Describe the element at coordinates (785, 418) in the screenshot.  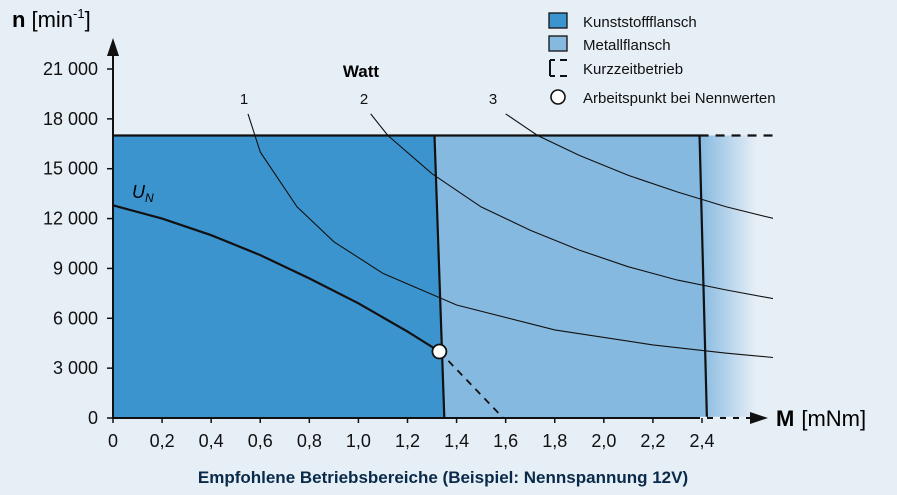
I see `x-axis-label-symbol: M` at that location.